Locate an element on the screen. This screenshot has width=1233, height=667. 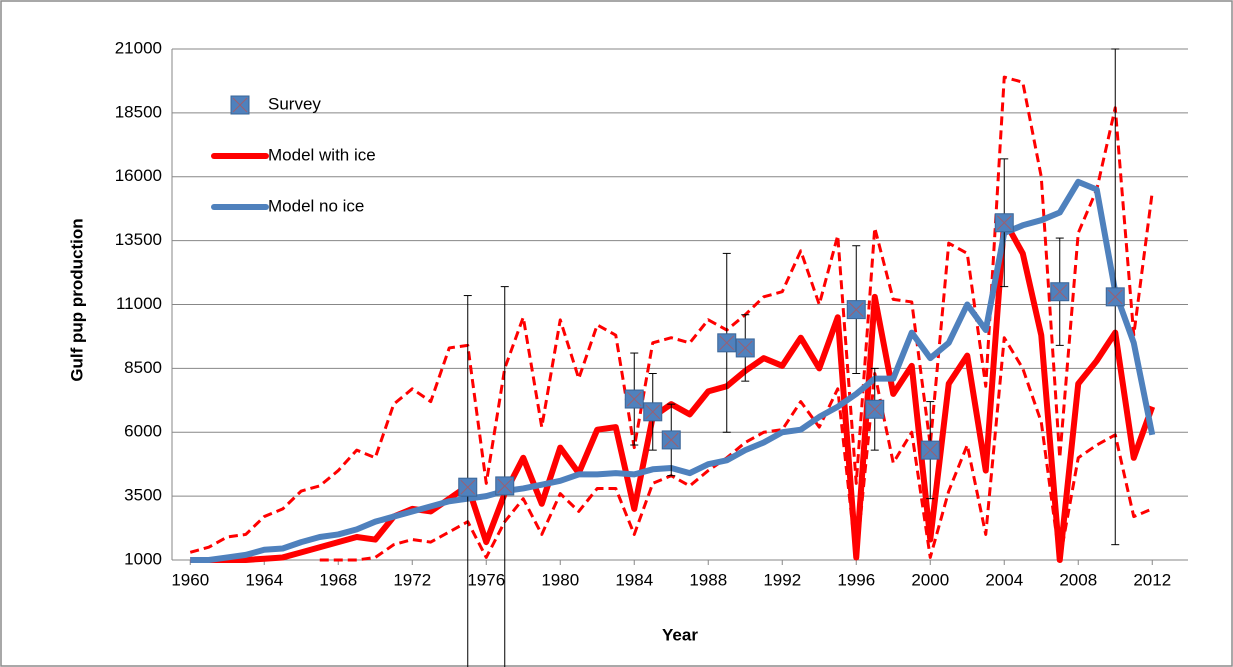
x-tick-label: 1992 is located at coordinates (782, 579).